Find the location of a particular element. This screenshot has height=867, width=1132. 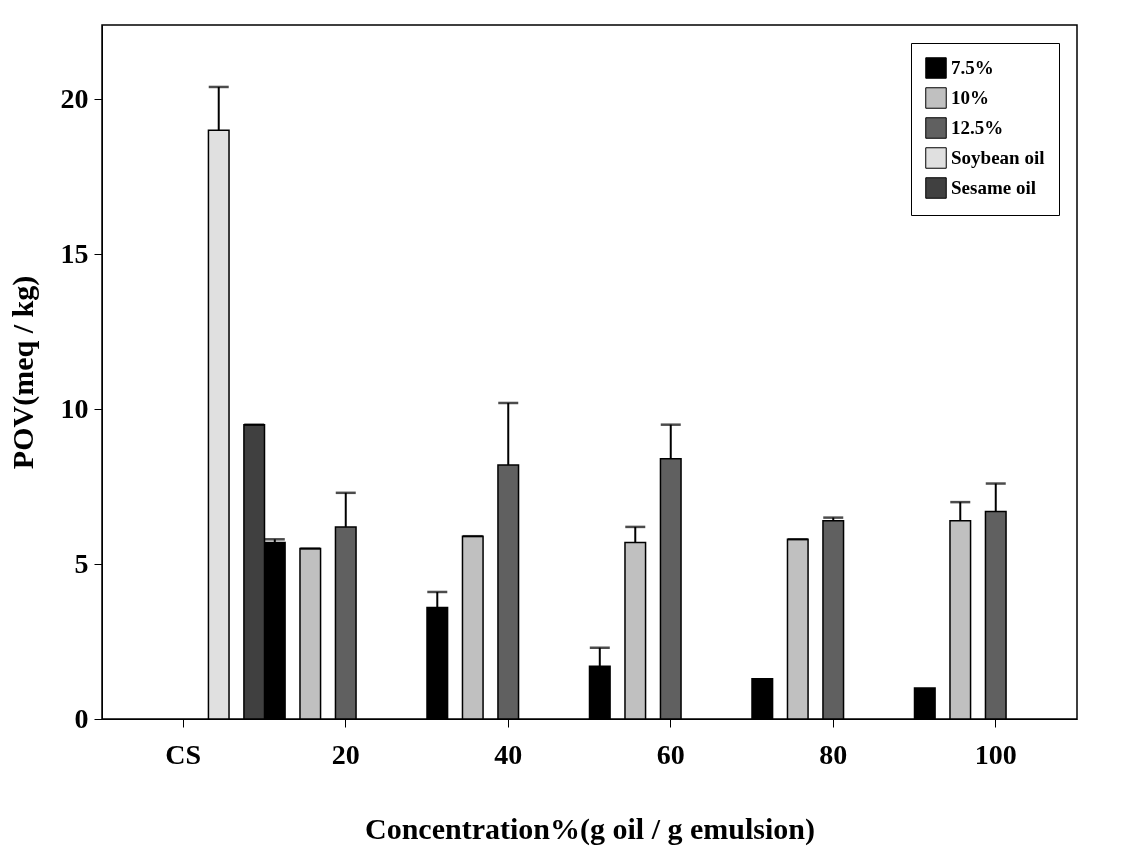

legend-label: Soybean oil is located at coordinates (998, 157).